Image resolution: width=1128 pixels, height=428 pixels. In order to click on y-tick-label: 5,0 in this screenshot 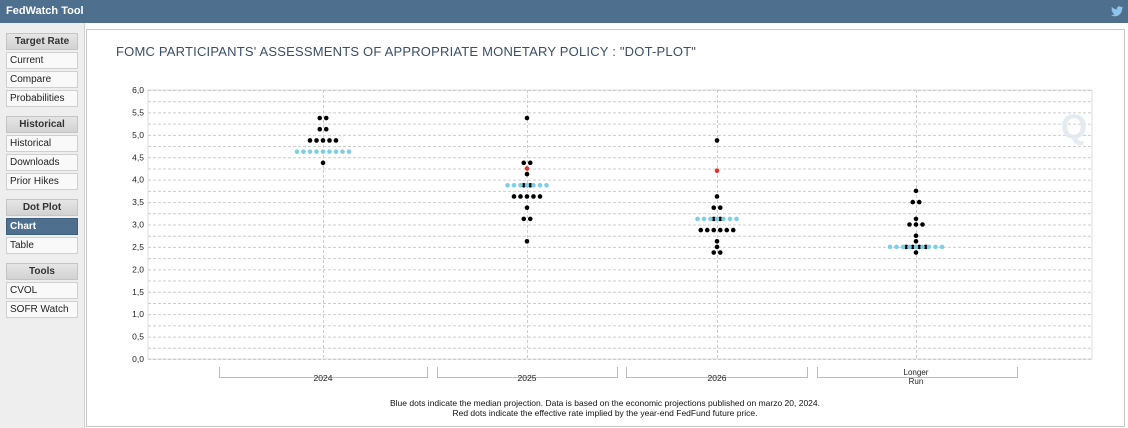, I will do `click(138, 135)`.